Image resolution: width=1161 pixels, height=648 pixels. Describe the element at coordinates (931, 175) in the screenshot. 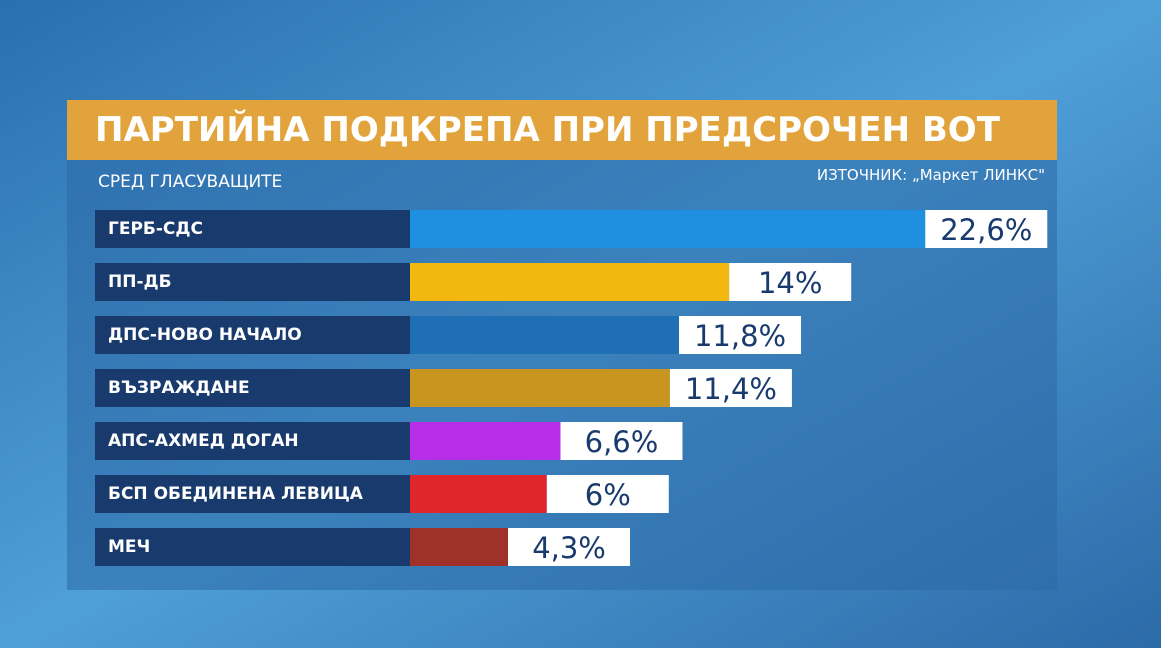

I see `source: ИЗТОЧНИК: „Маркет ЛИНКС"` at that location.